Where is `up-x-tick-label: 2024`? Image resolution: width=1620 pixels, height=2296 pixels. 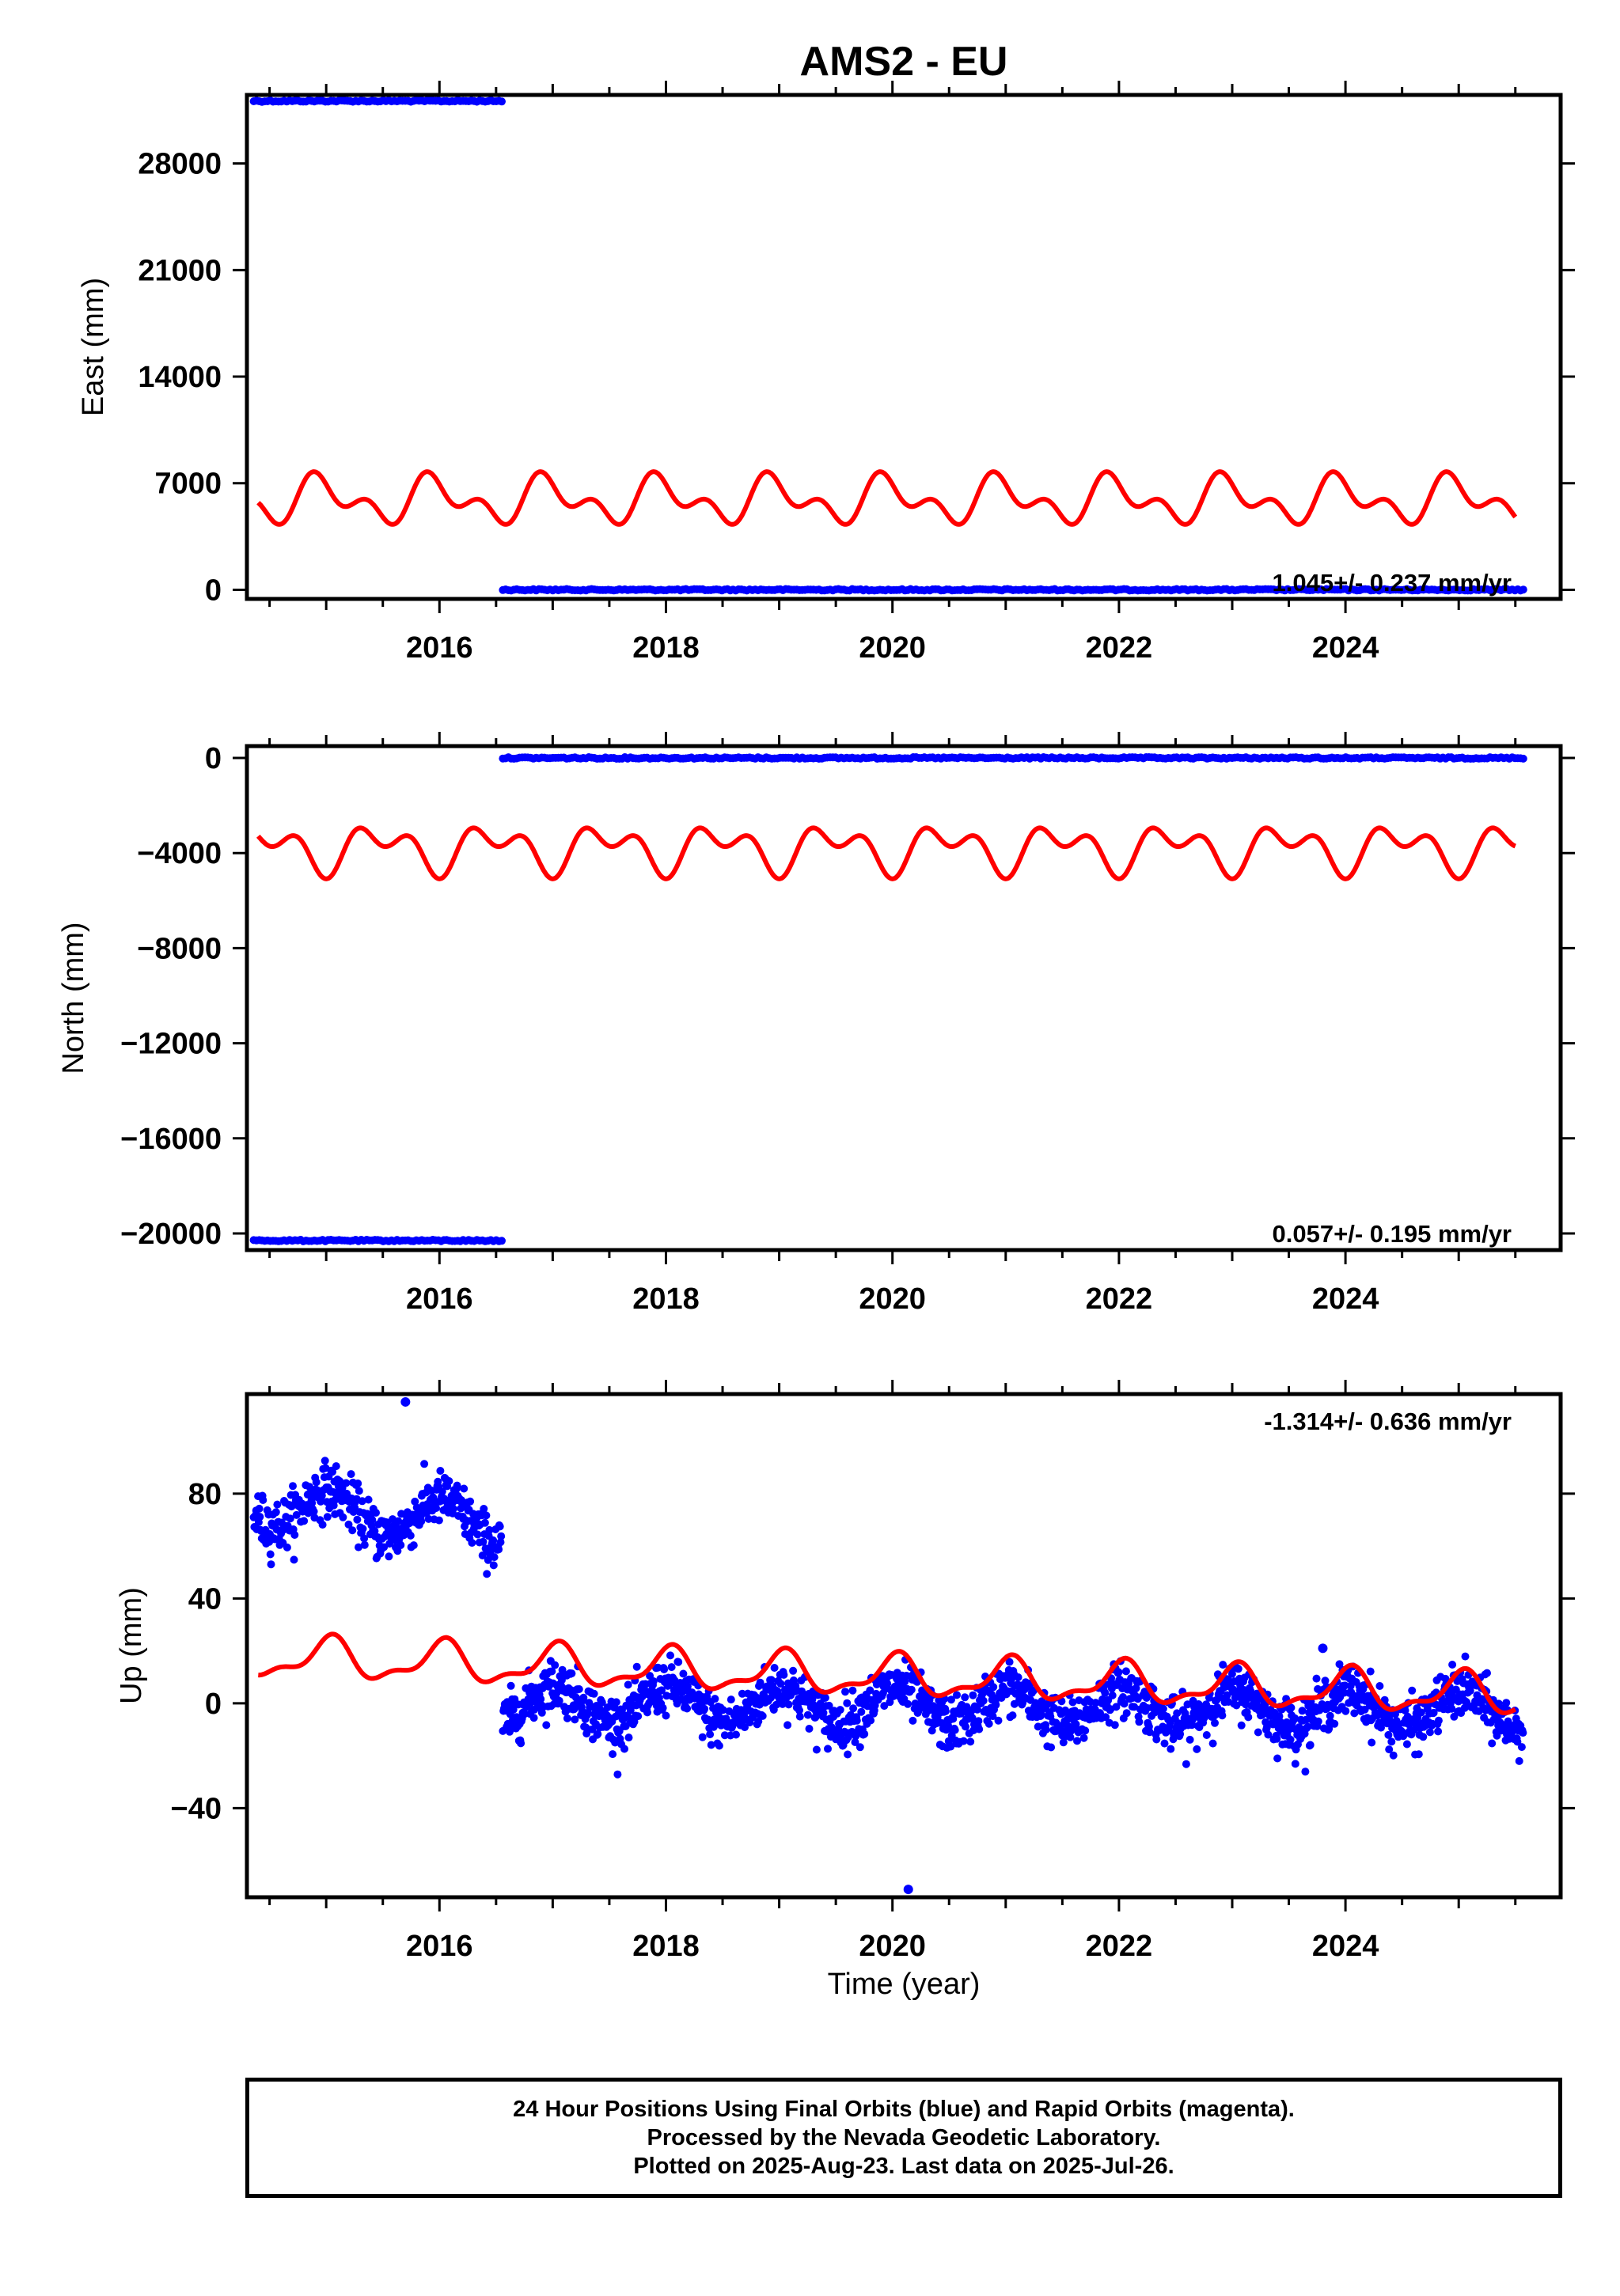 up-x-tick-label: 2024 is located at coordinates (1345, 1946).